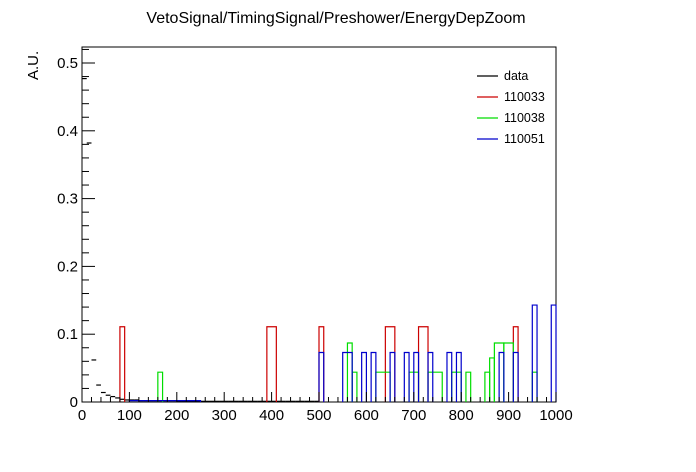 This screenshot has height=472, width=696. What do you see at coordinates (224, 415) in the screenshot?
I see `x-tick-label: 300` at bounding box center [224, 415].